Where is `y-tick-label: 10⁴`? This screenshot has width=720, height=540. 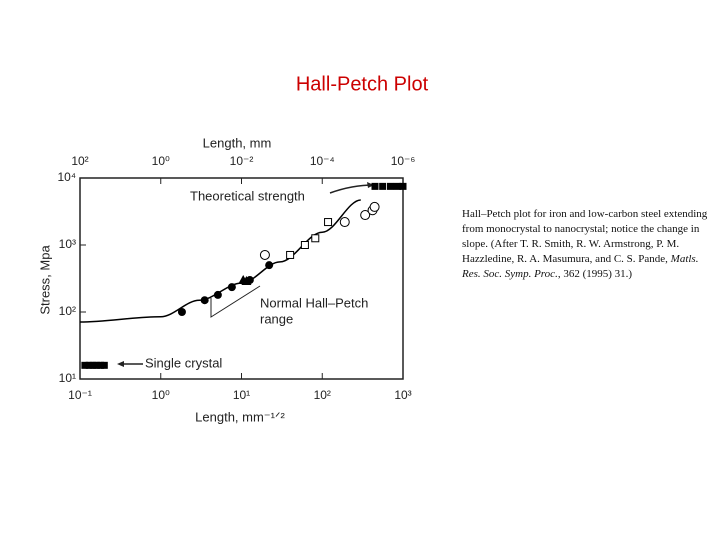
y-tick-label: 10⁴ is located at coordinates (66, 177).